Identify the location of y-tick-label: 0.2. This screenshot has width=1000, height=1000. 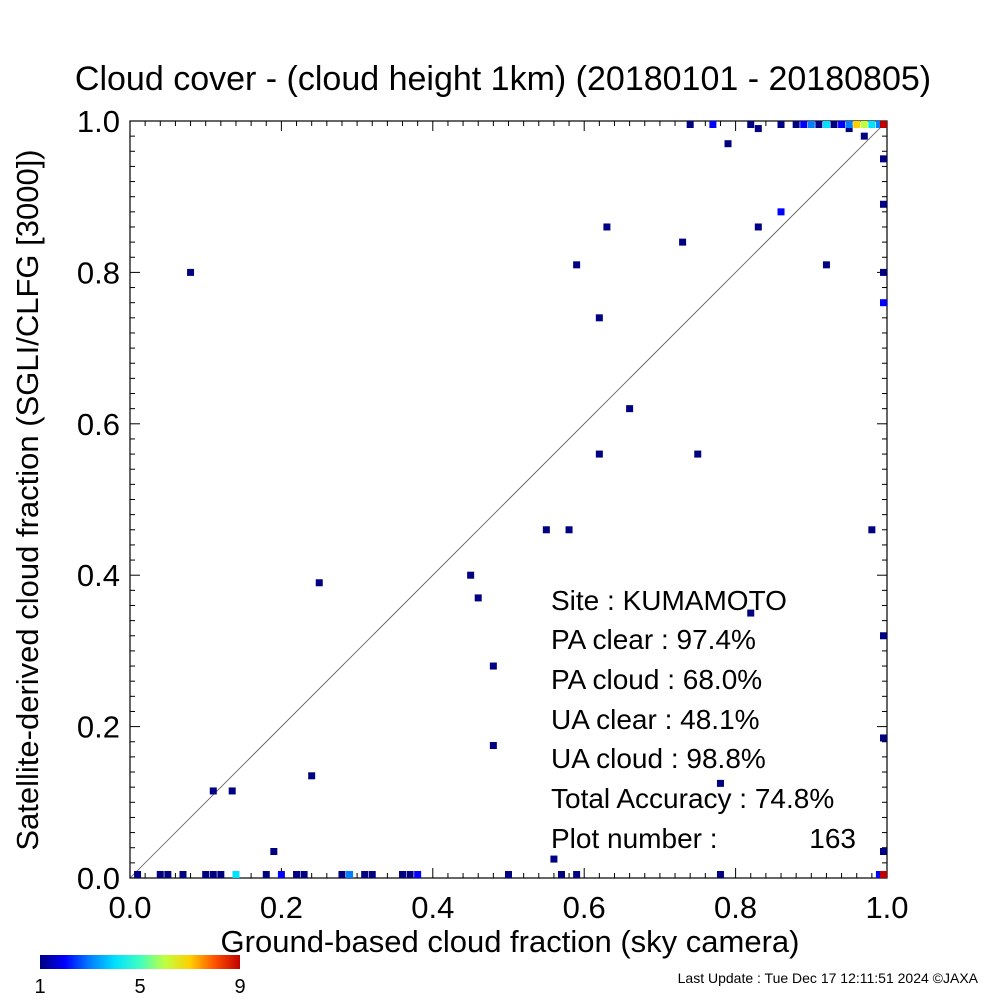
(98, 727).